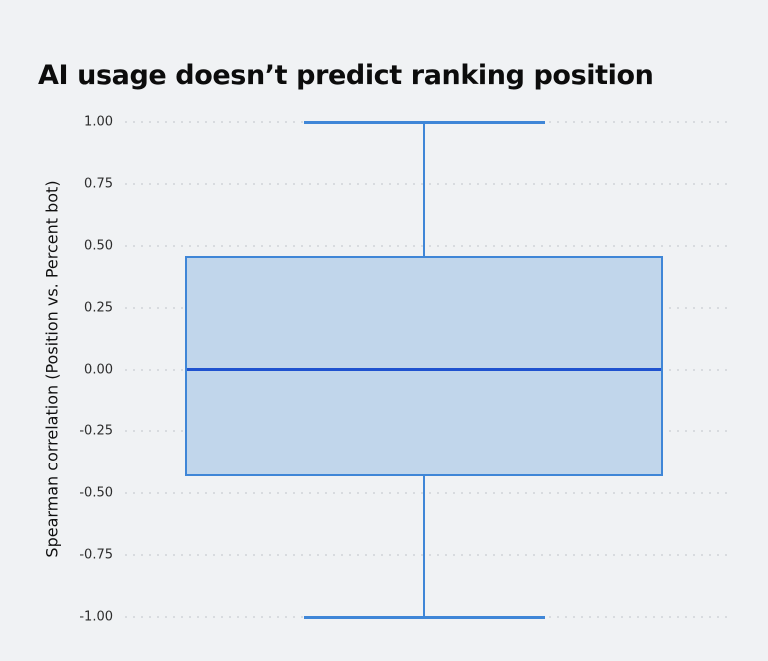 The height and width of the screenshot is (661, 768). Describe the element at coordinates (96, 431) in the screenshot. I see `y-tick-label--0.25: -0.25` at that location.